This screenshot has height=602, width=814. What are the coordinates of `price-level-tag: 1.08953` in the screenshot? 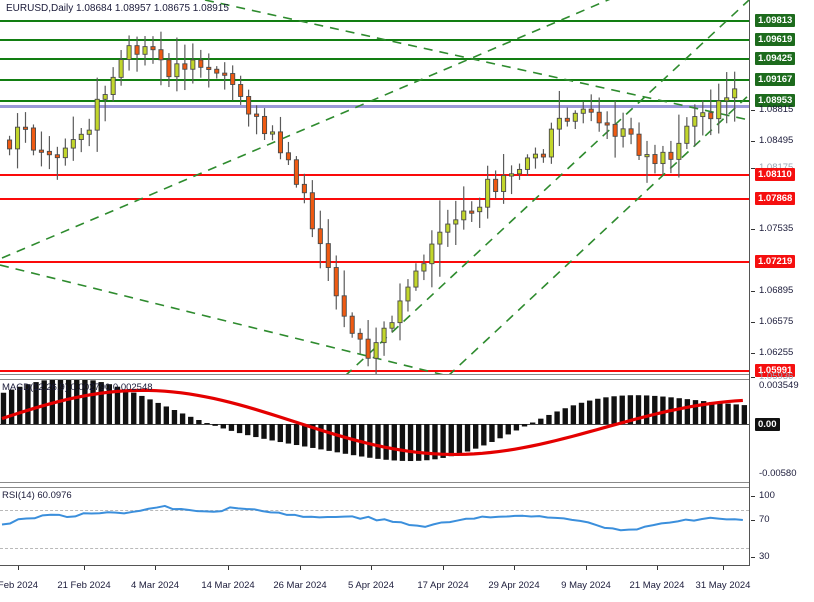 It's located at (775, 100).